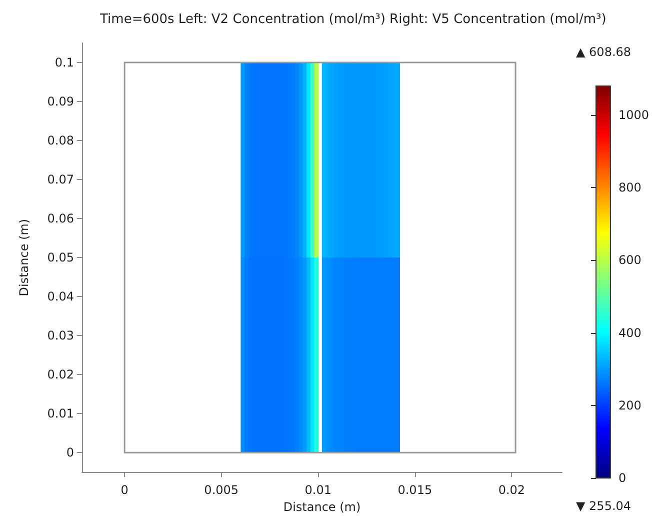 The image size is (652, 518). What do you see at coordinates (60, 101) in the screenshot?
I see `y-tick-label: 0.09` at bounding box center [60, 101].